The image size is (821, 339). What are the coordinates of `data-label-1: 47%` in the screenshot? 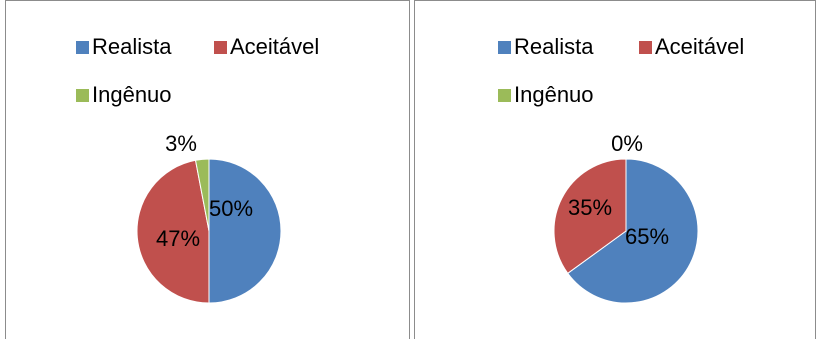 It's located at (178, 238).